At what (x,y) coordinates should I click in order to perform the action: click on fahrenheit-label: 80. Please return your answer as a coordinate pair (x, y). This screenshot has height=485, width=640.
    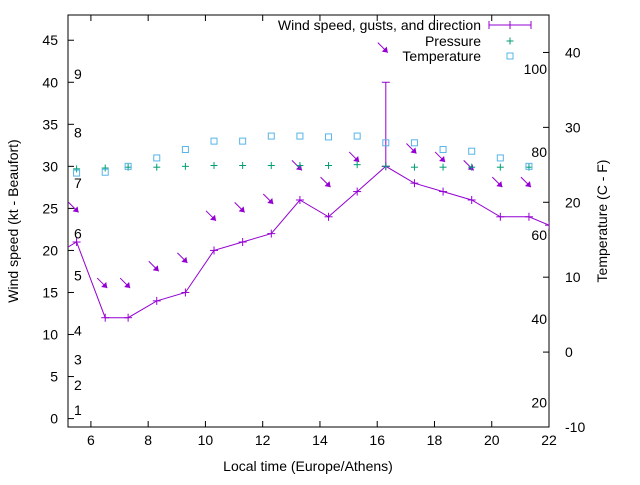
    Looking at the image, I should click on (539, 152).